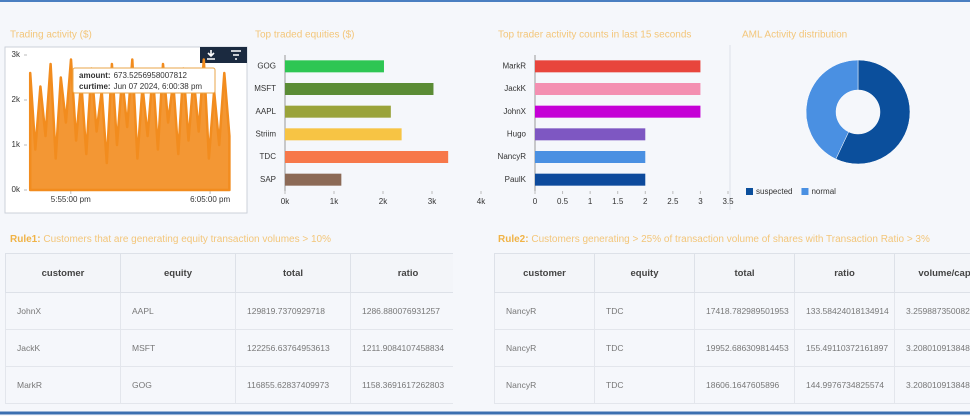 This screenshot has height=416, width=970. What do you see at coordinates (16, 189) in the screenshot?
I see `y-tick-label: 0k` at bounding box center [16, 189].